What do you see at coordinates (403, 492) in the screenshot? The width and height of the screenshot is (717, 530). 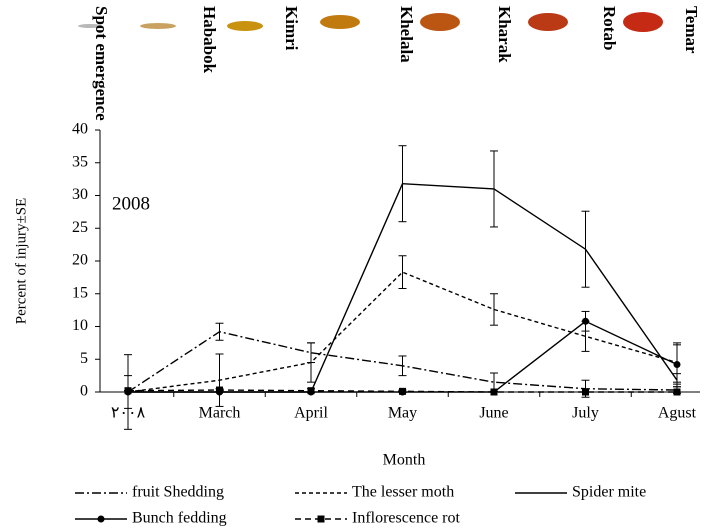 I see `legend-label: The lesser moth` at bounding box center [403, 492].